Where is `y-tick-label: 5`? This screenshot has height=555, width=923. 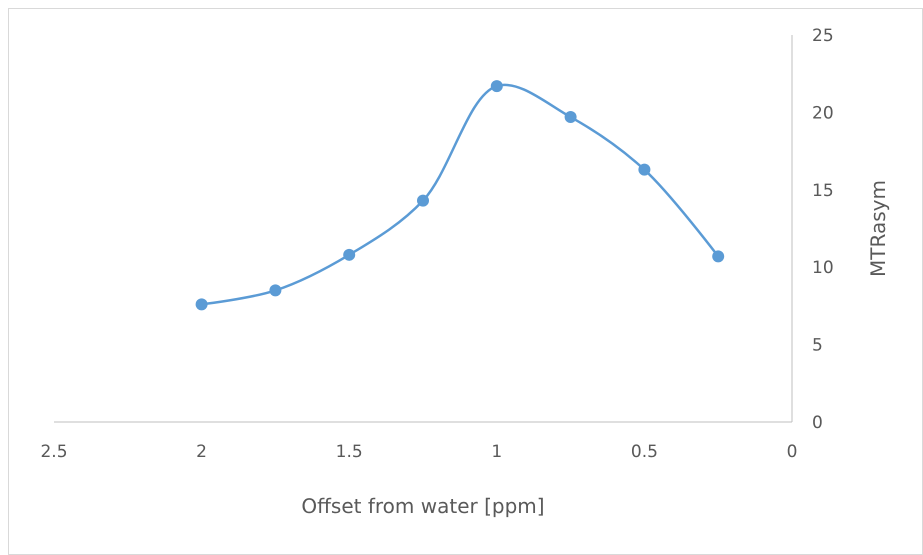
y-tick-label: 5 is located at coordinates (817, 346).